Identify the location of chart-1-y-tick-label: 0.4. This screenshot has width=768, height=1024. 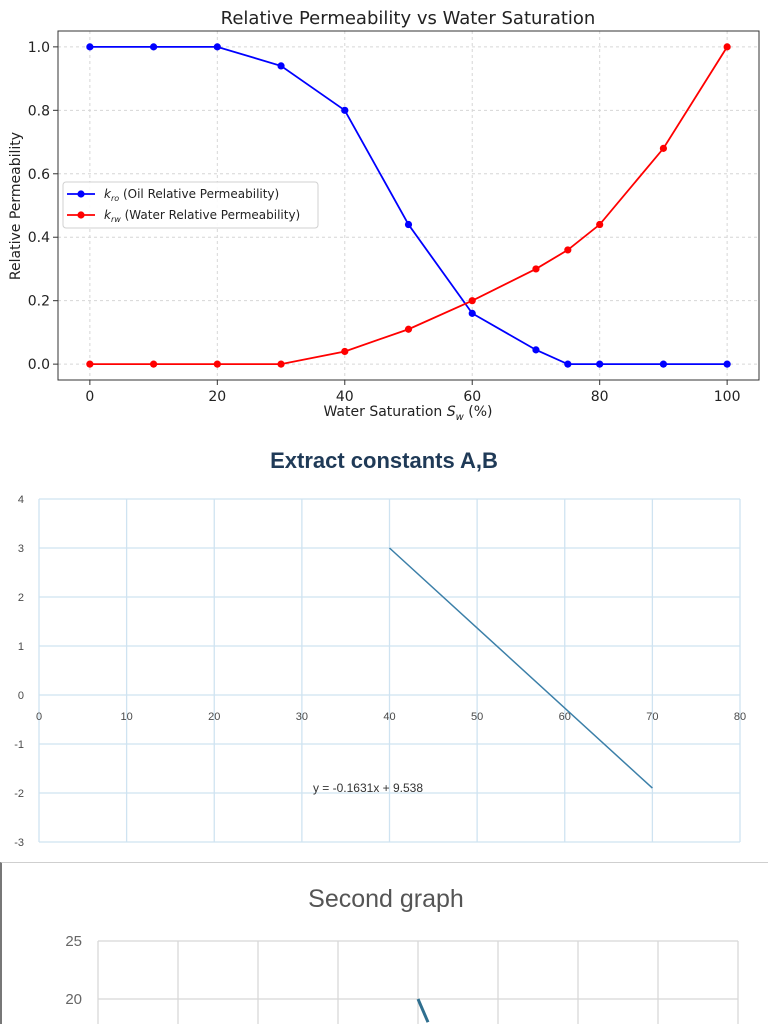
(39, 238).